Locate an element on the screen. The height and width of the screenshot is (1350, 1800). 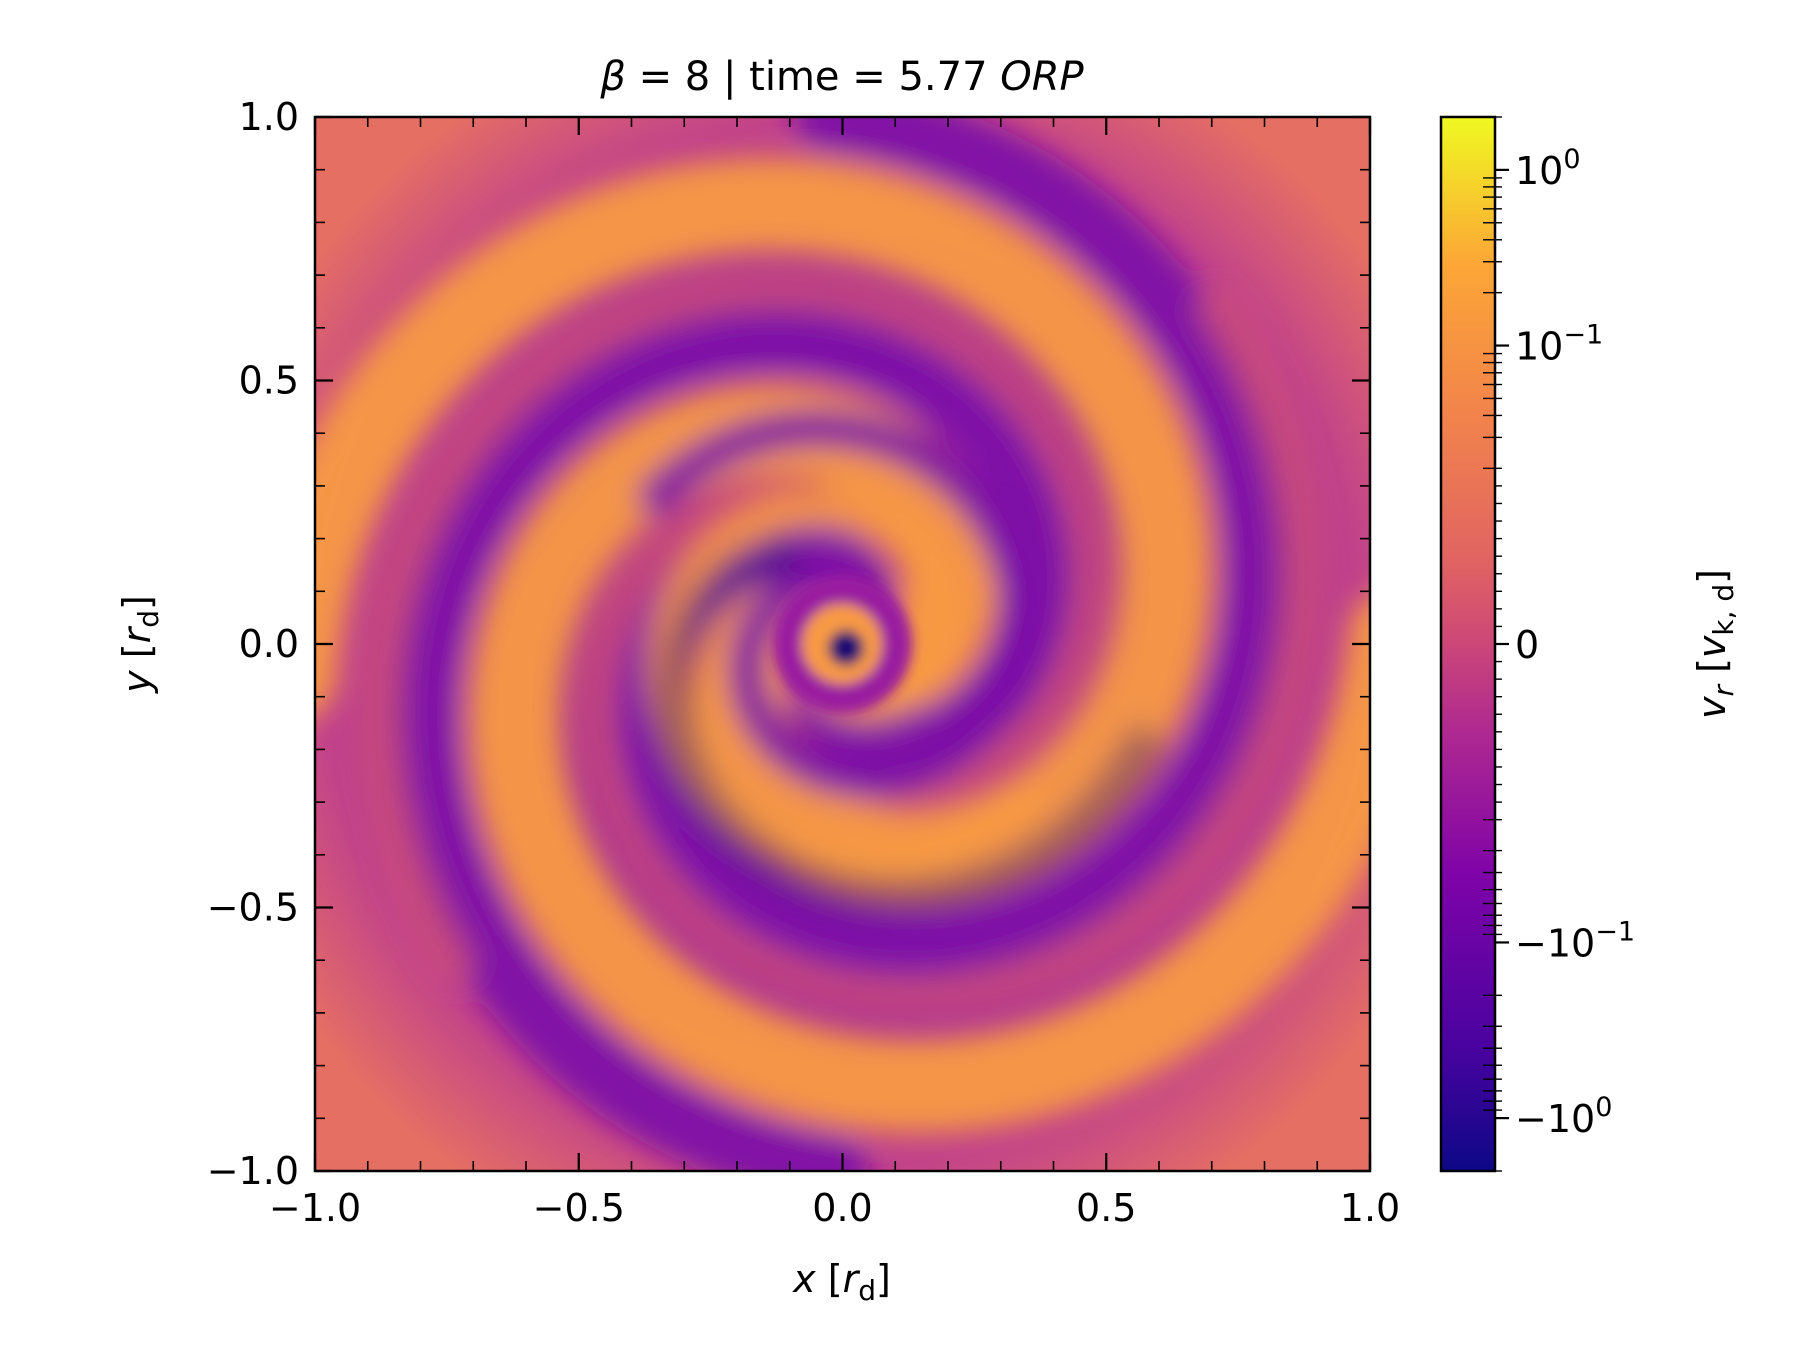
chart-title: β = 8 | time = 5.77 ORP is located at coordinates (841, 77).